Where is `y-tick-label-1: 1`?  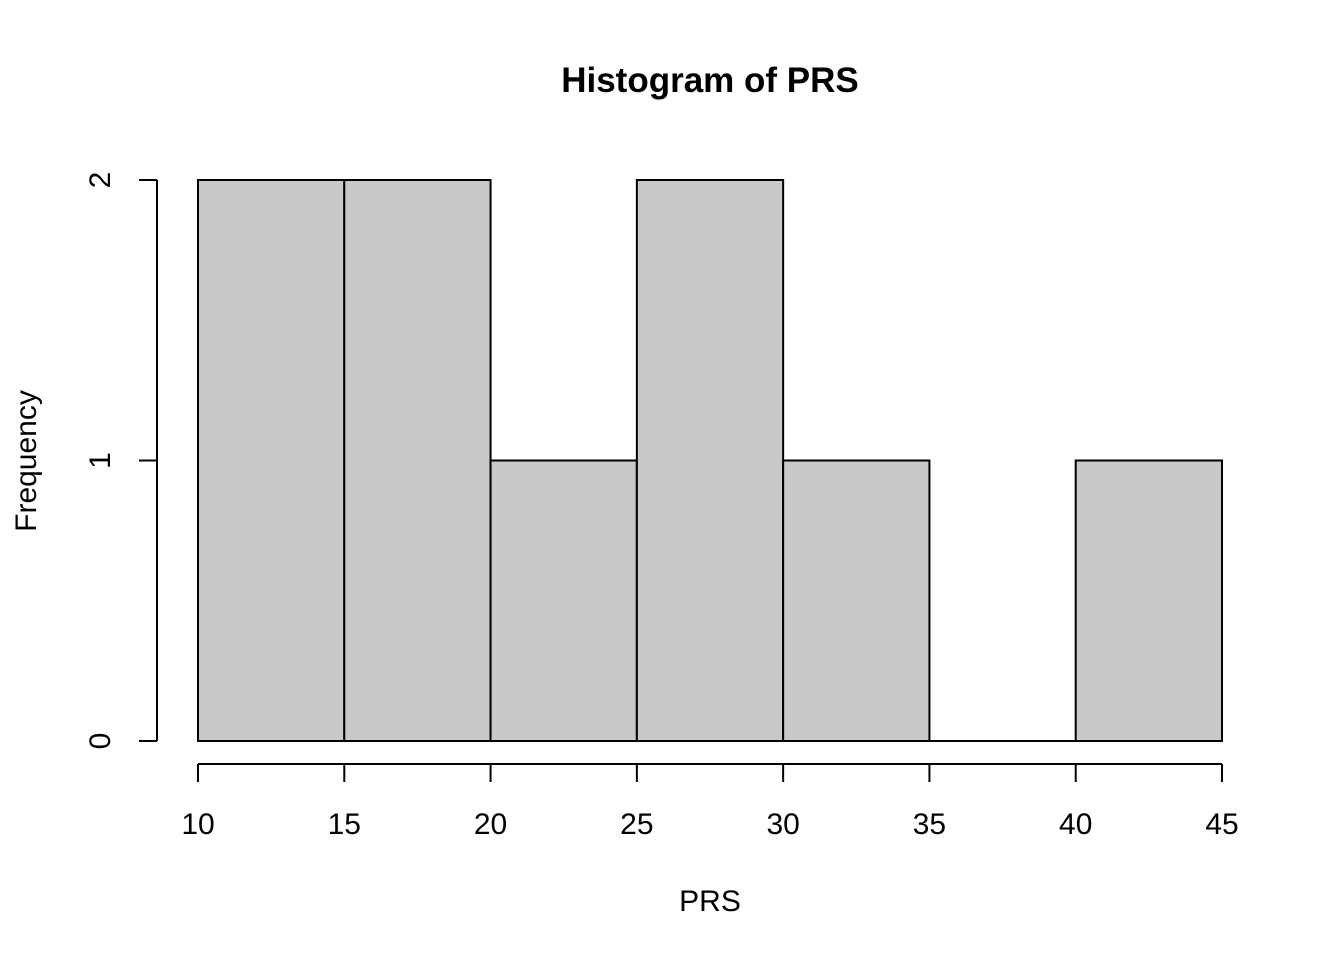 y-tick-label-1: 1 is located at coordinates (100, 460).